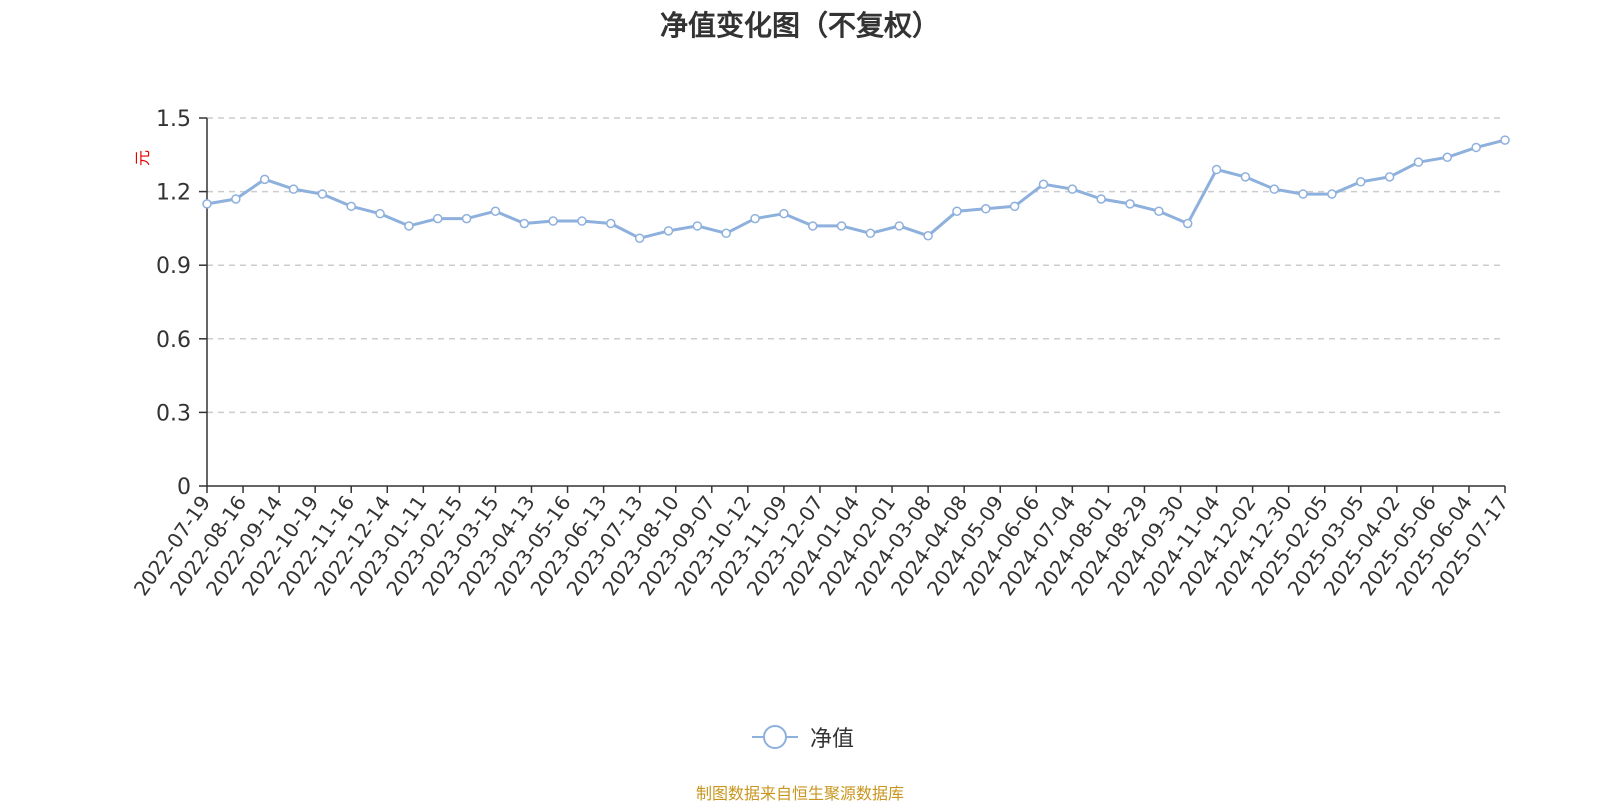 The width and height of the screenshot is (1600, 804). Describe the element at coordinates (799, 25) in the screenshot. I see `chart-title: 净值变化图（不复权）` at that location.